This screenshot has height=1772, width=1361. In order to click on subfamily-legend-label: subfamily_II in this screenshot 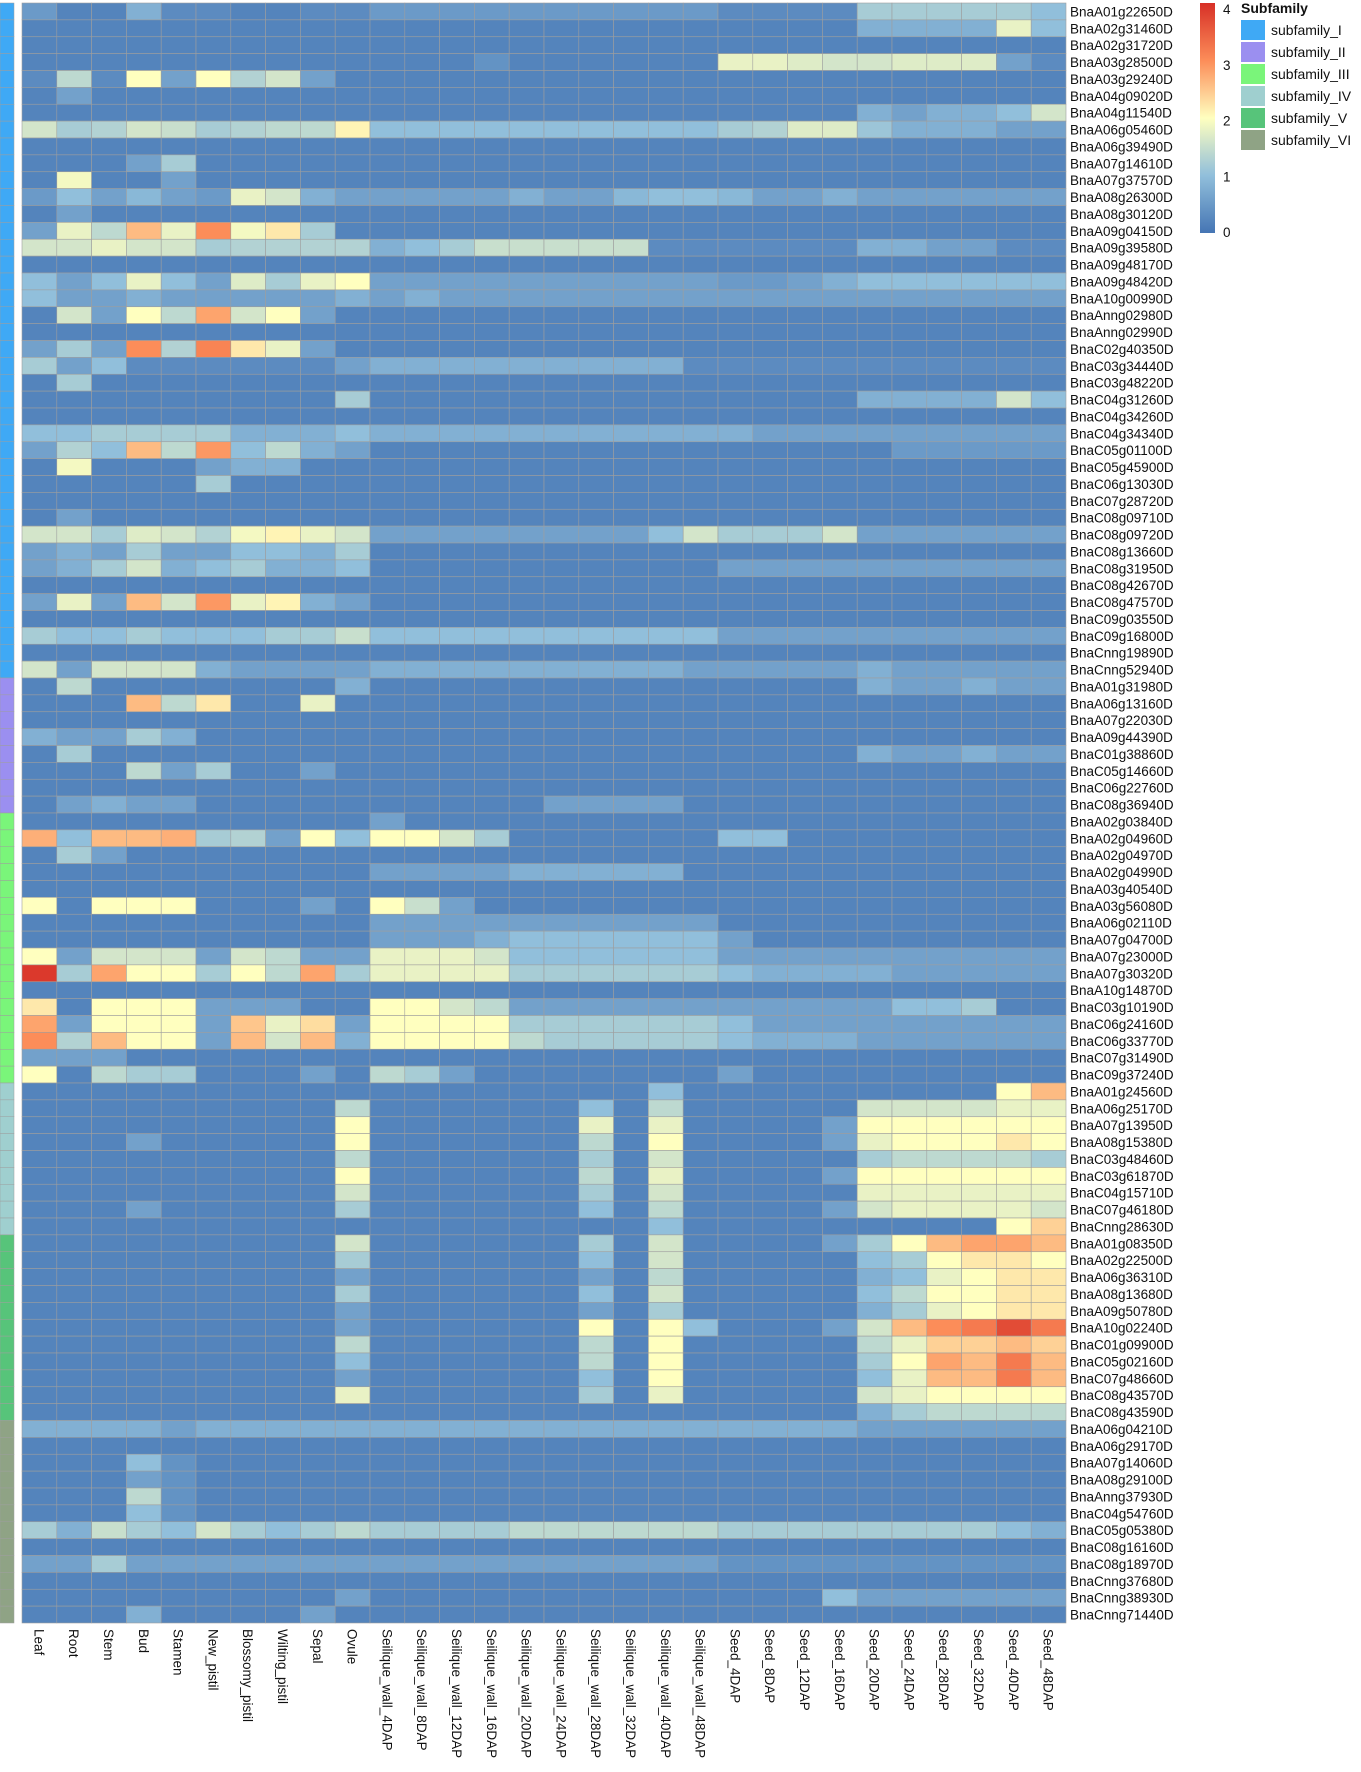, I will do `click(1308, 52)`.